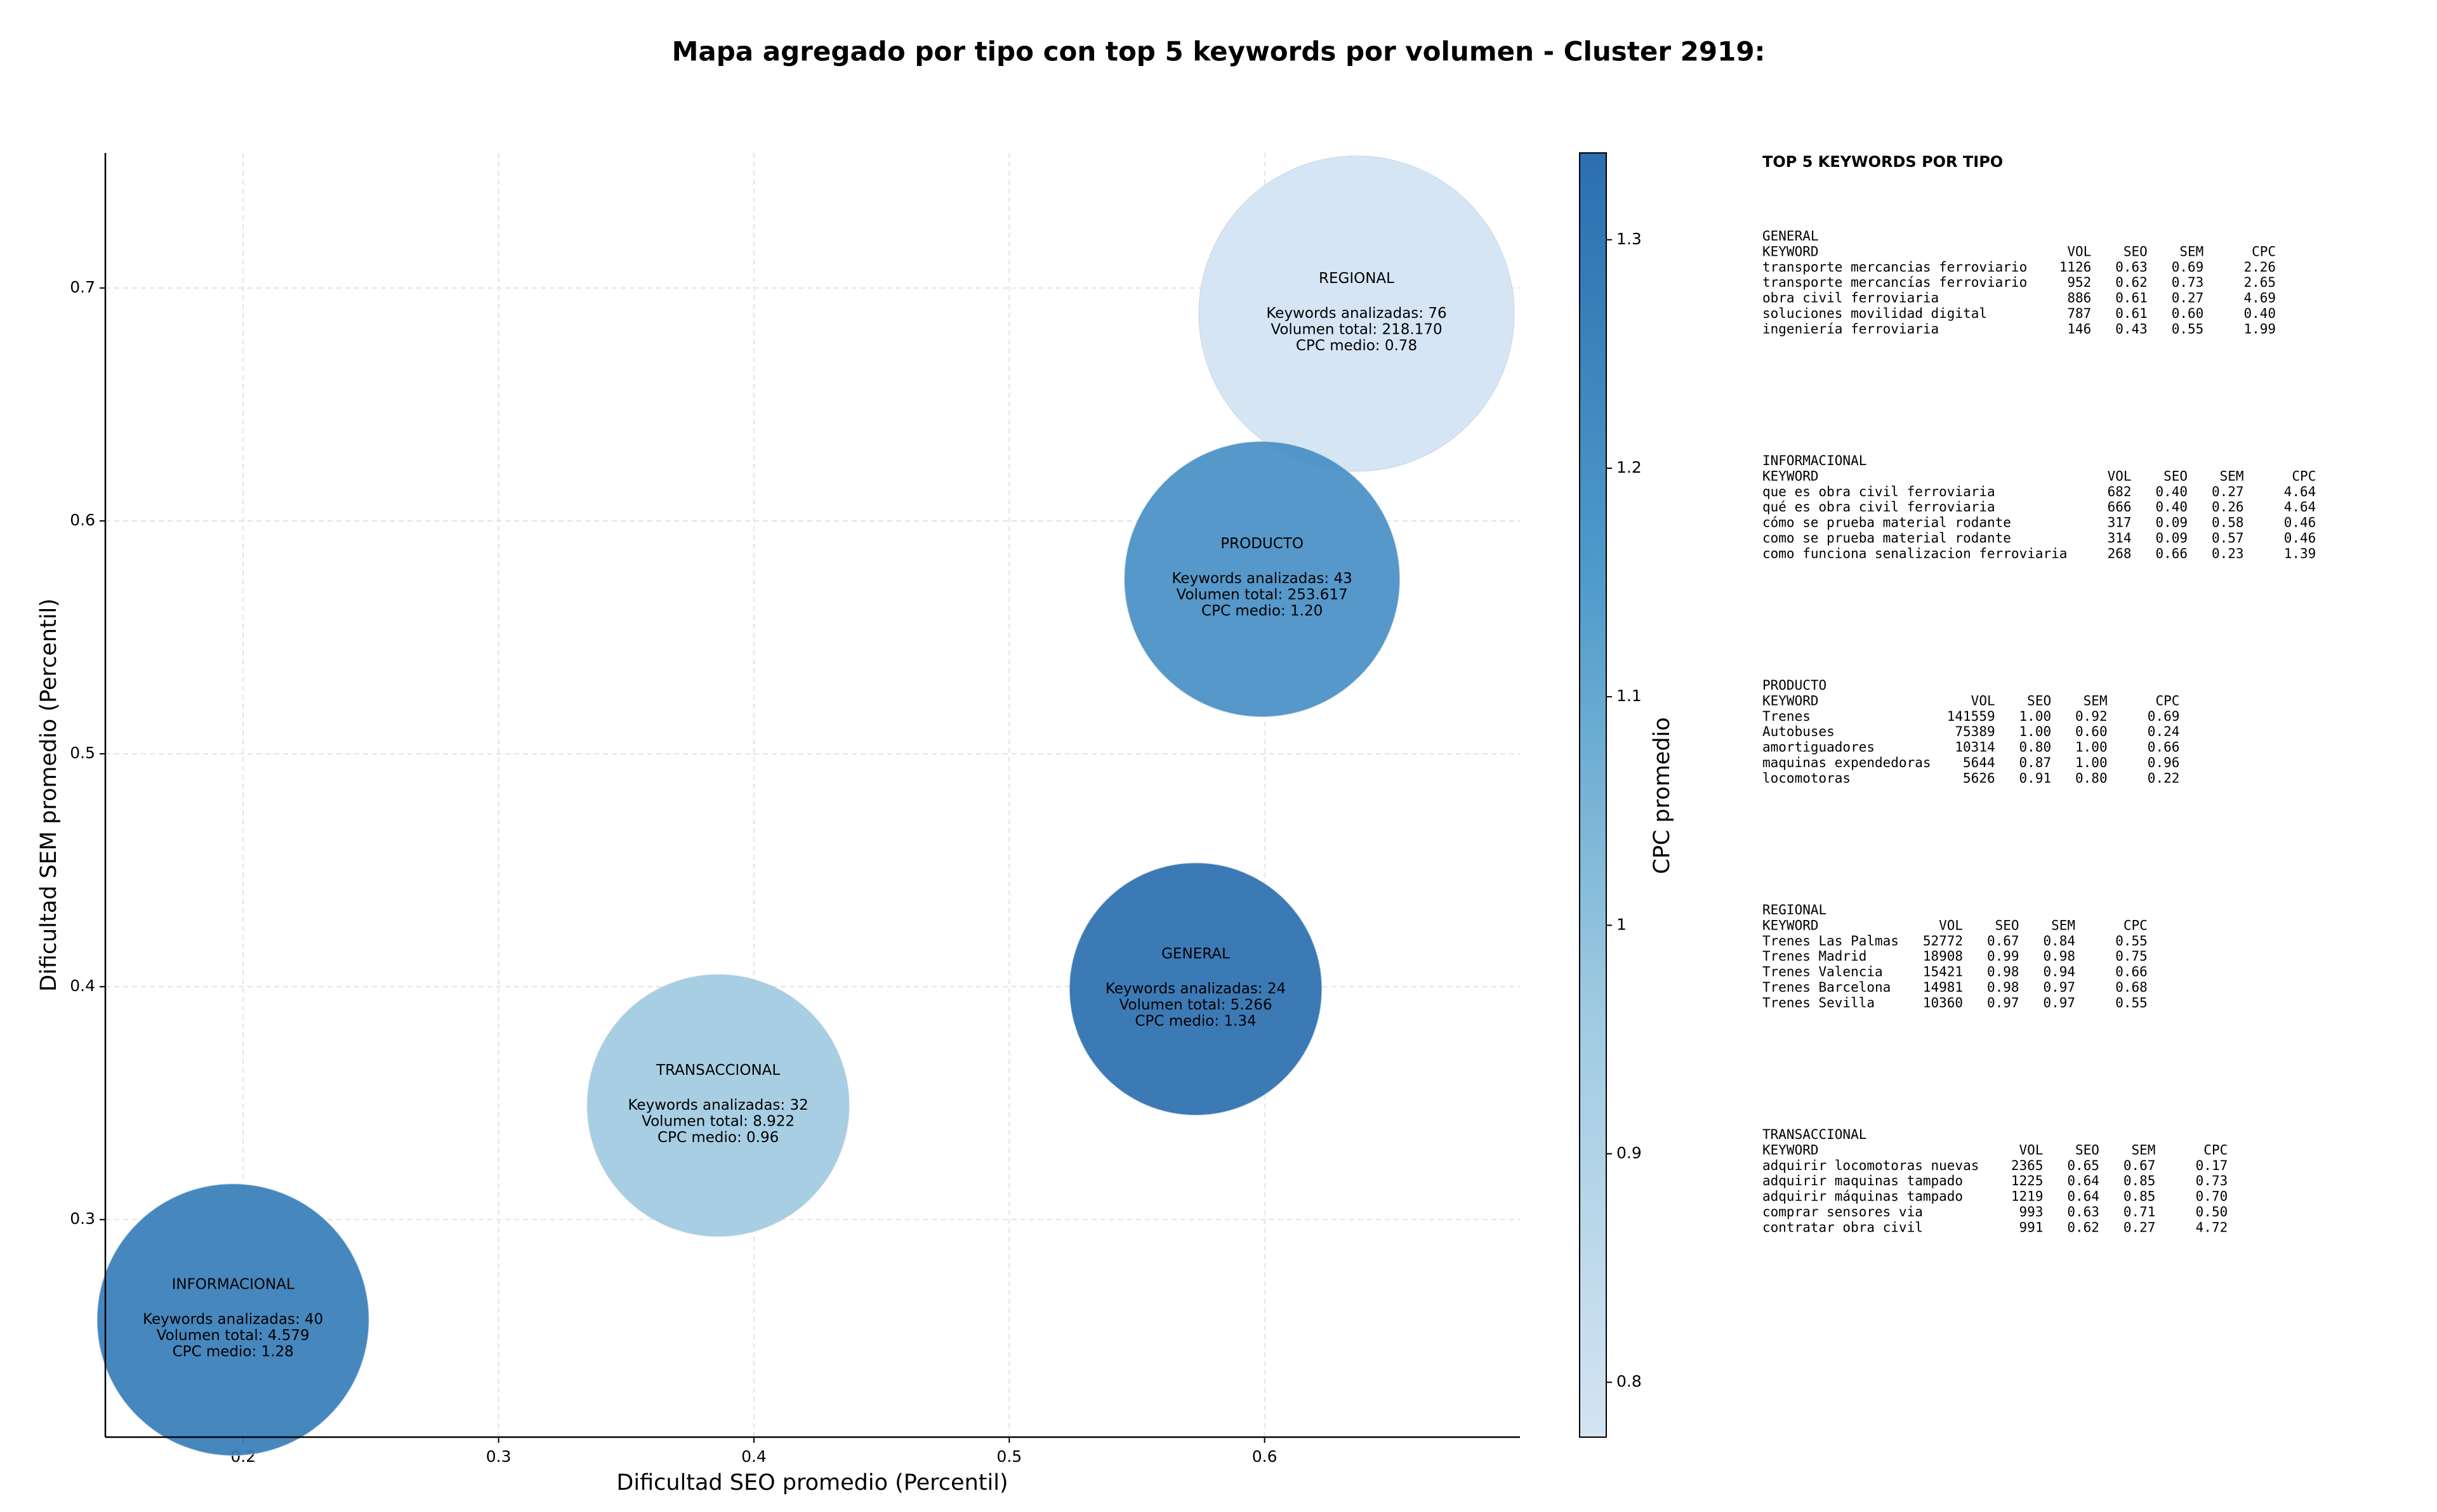  I want to click on table-cell: 0.87, so click(2035, 763).